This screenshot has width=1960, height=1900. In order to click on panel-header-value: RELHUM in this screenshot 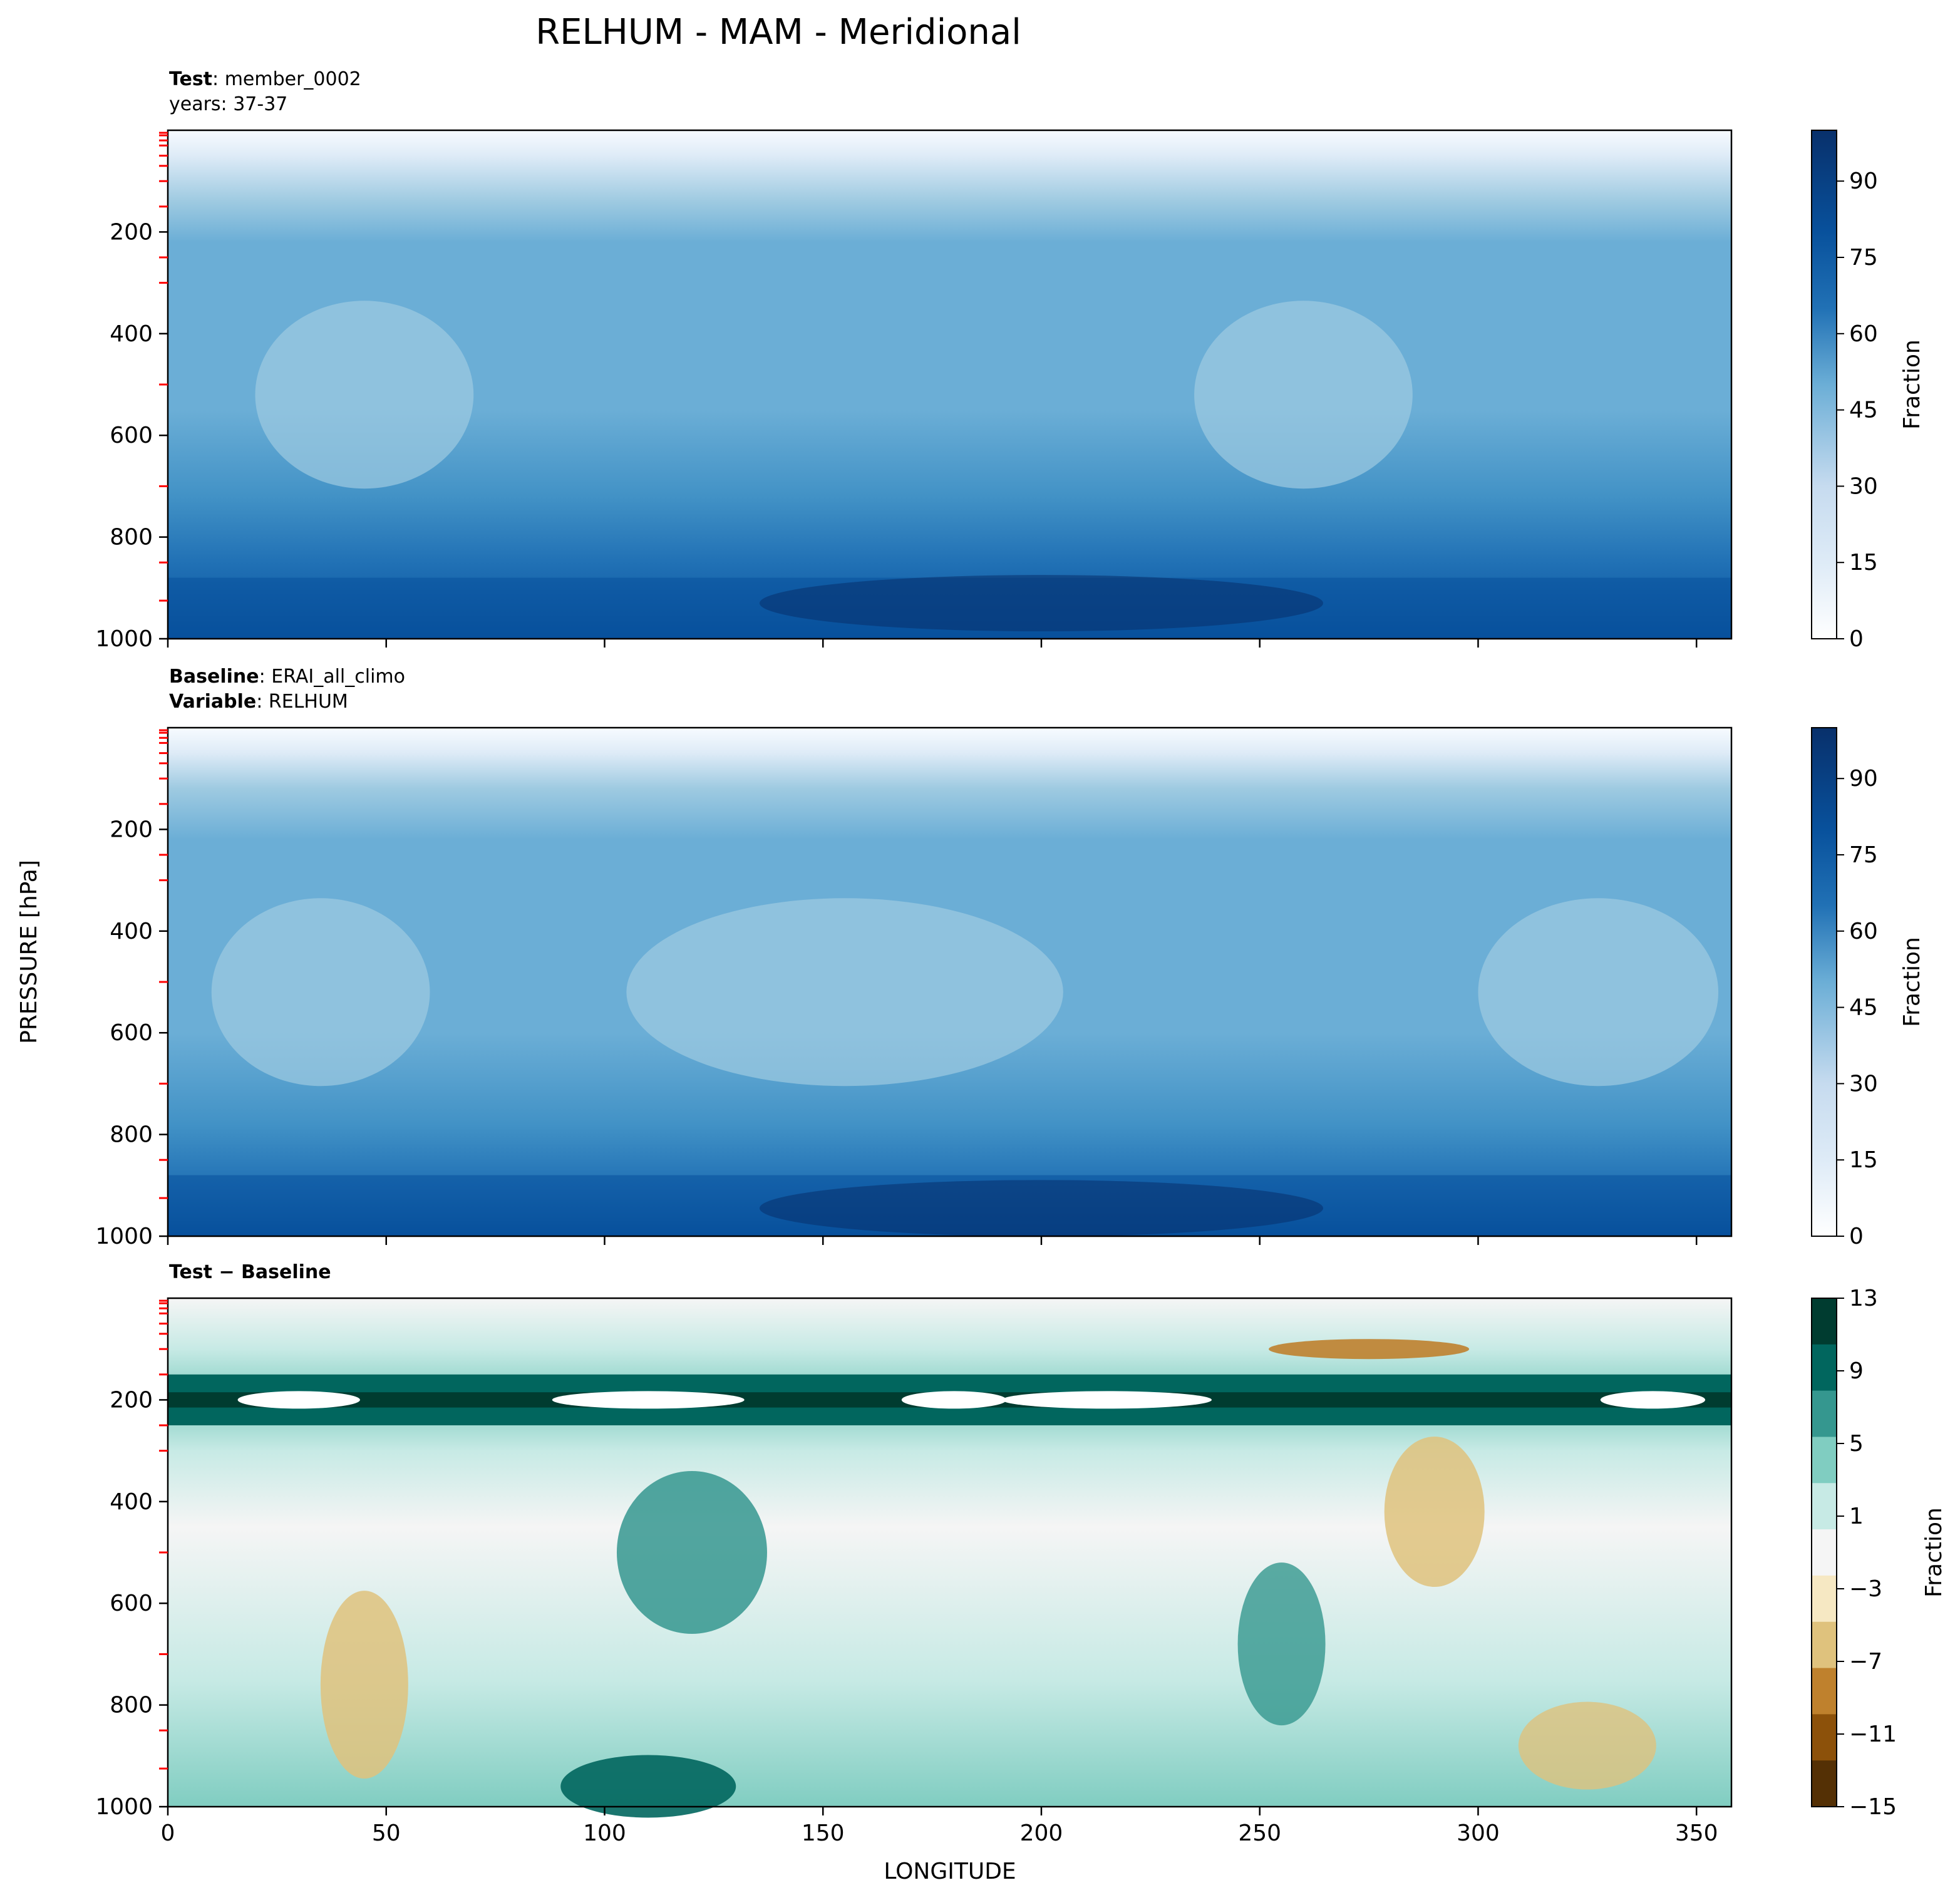, I will do `click(308, 702)`.